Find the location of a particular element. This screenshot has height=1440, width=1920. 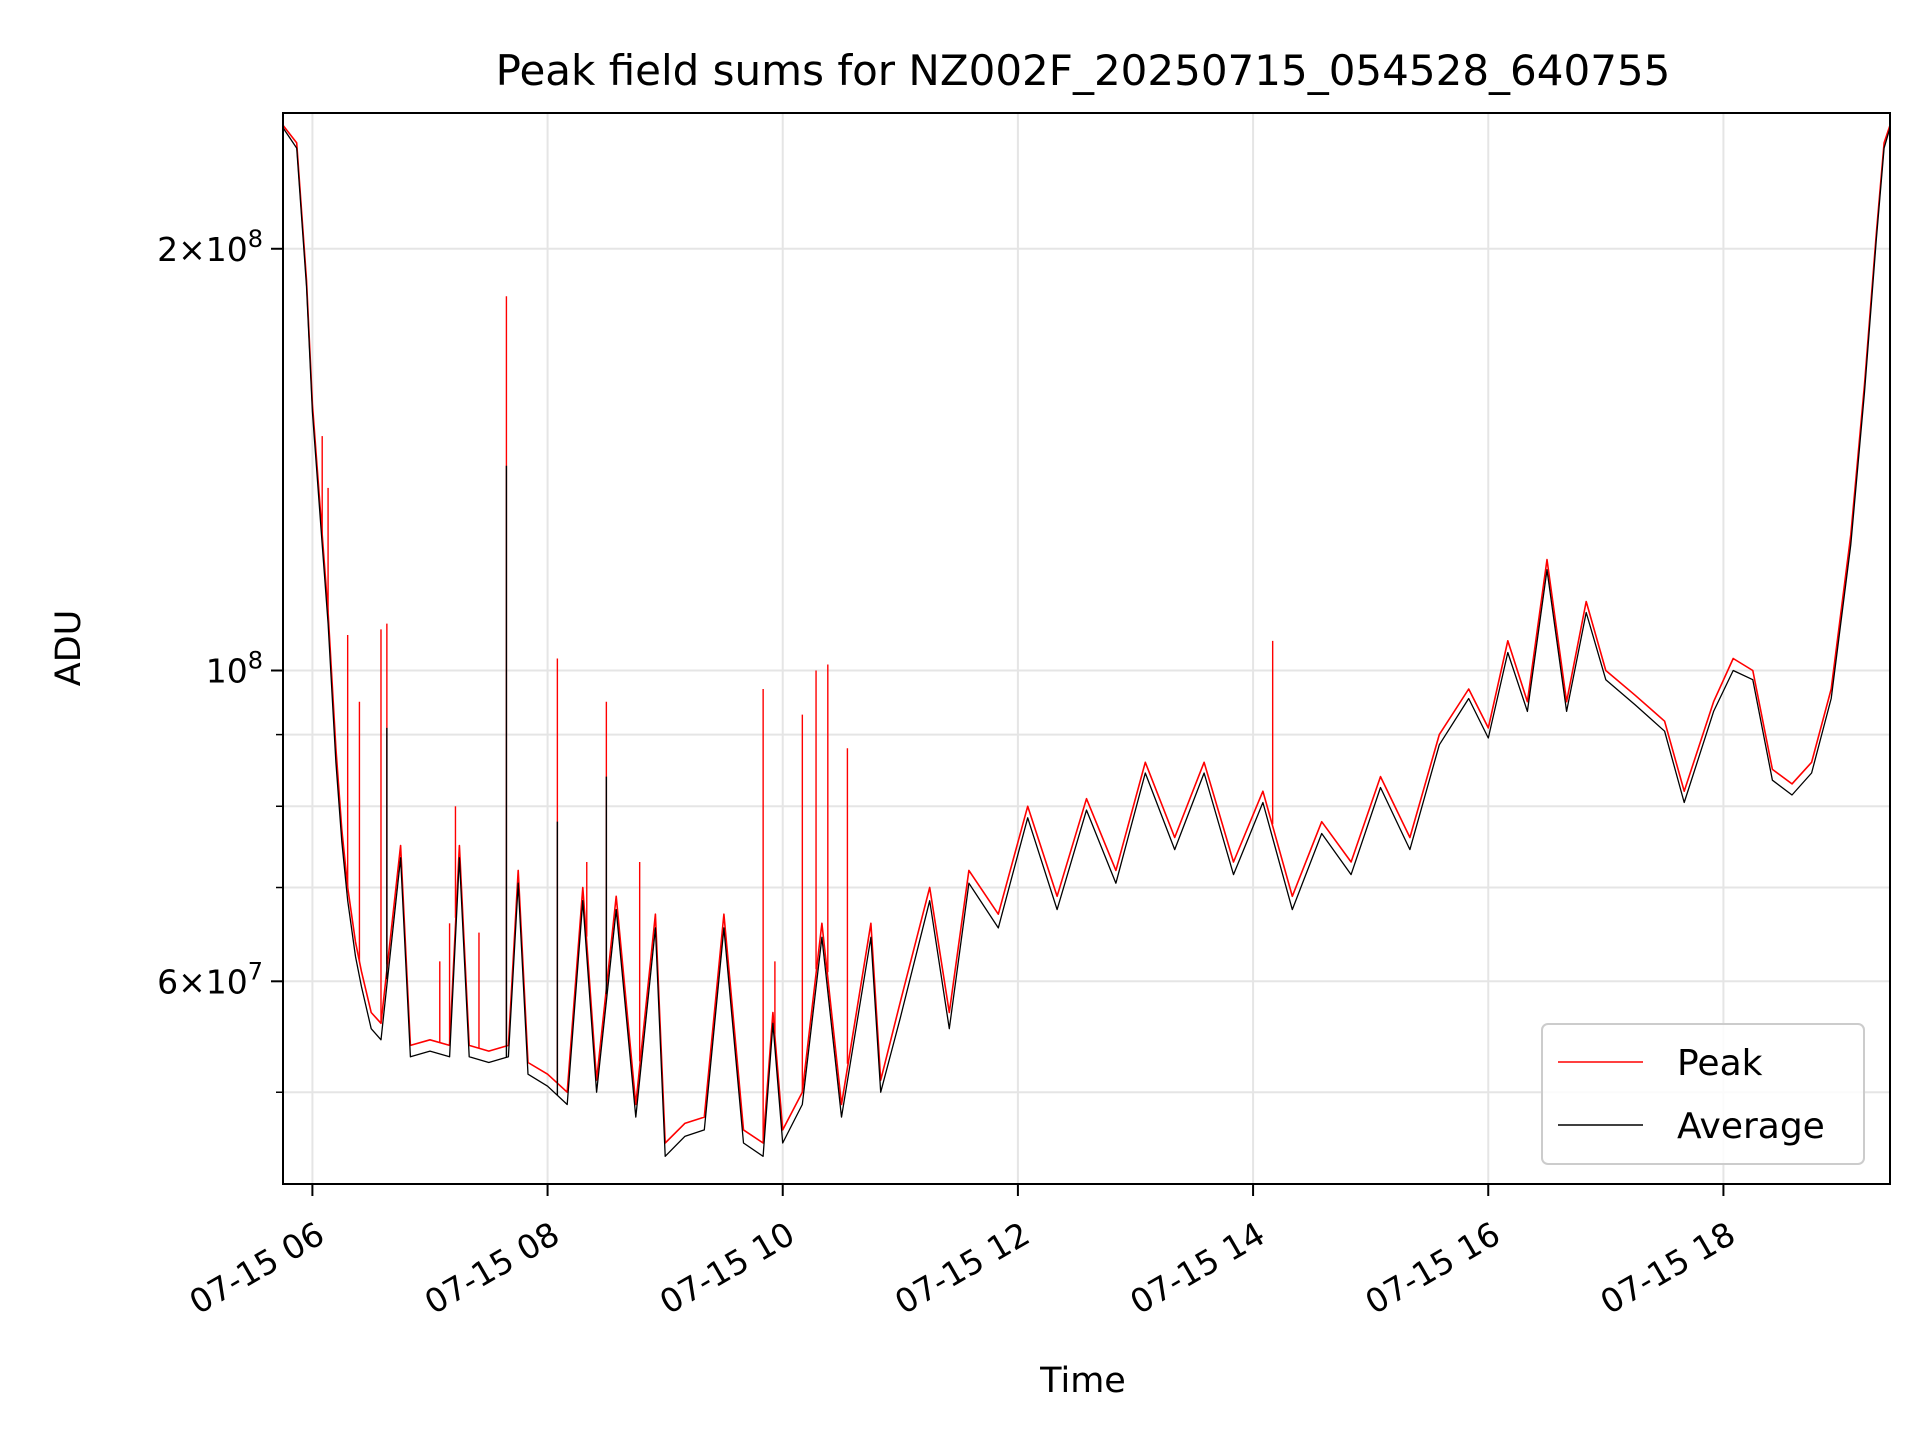

y-tick-exponent: 7 is located at coordinates (255, 971).